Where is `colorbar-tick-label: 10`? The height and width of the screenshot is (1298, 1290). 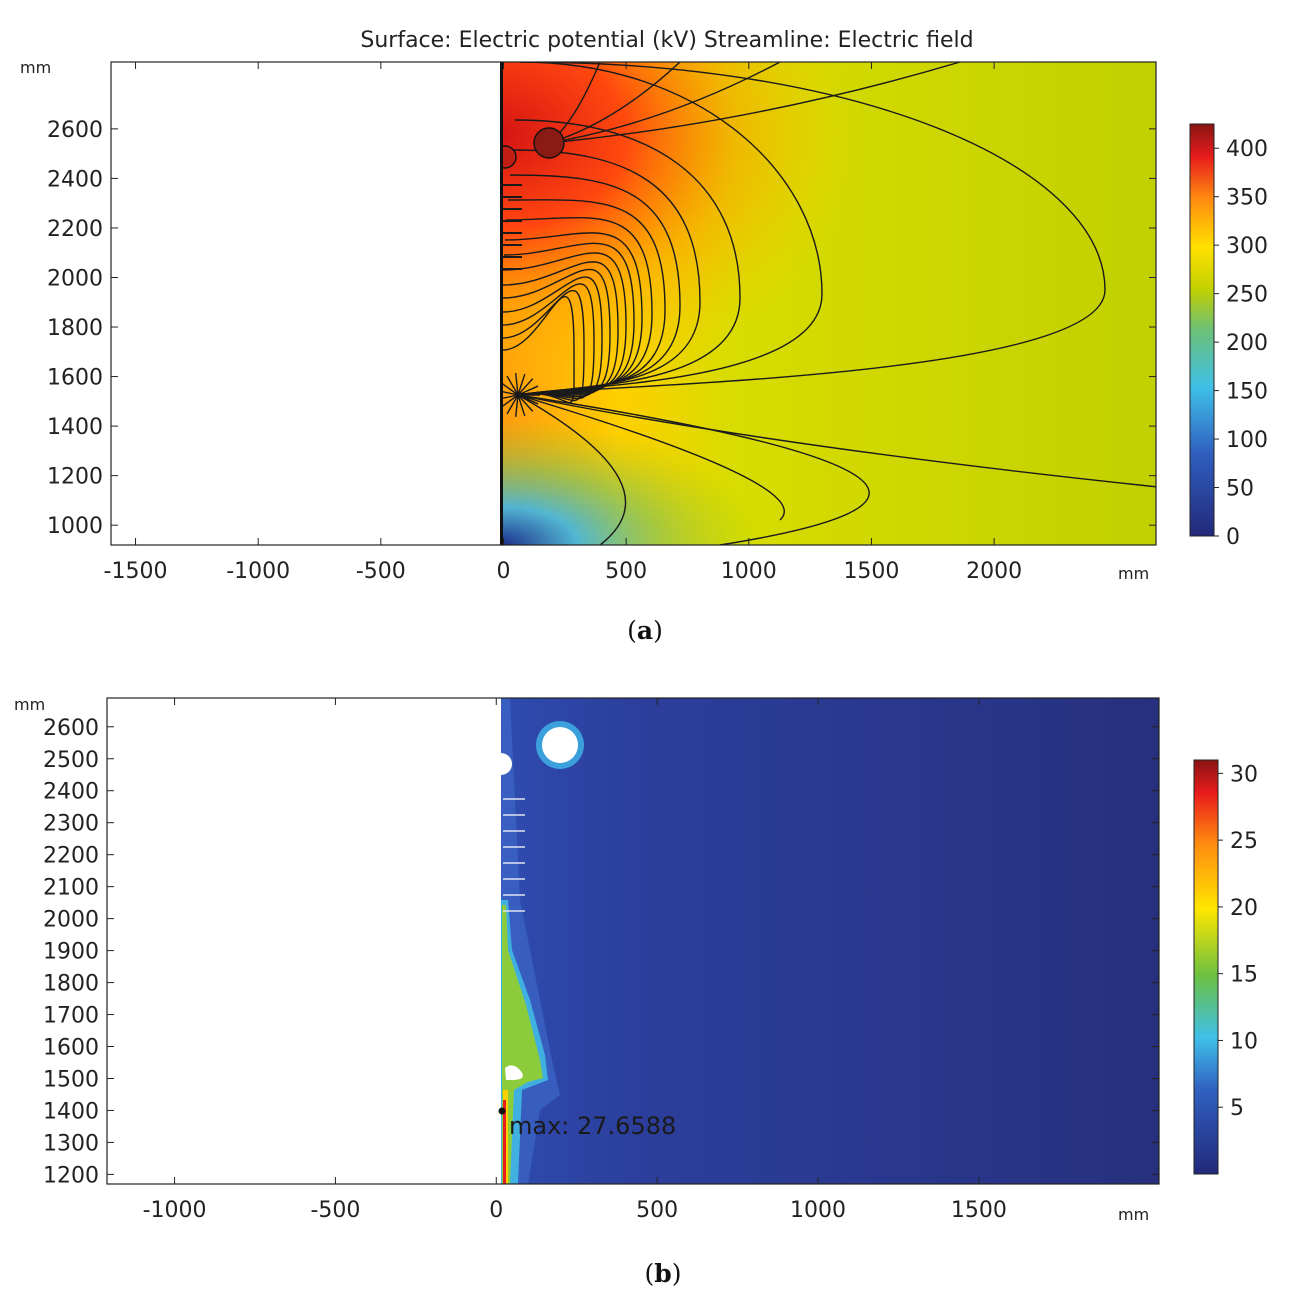 colorbar-tick-label: 10 is located at coordinates (1244, 1041).